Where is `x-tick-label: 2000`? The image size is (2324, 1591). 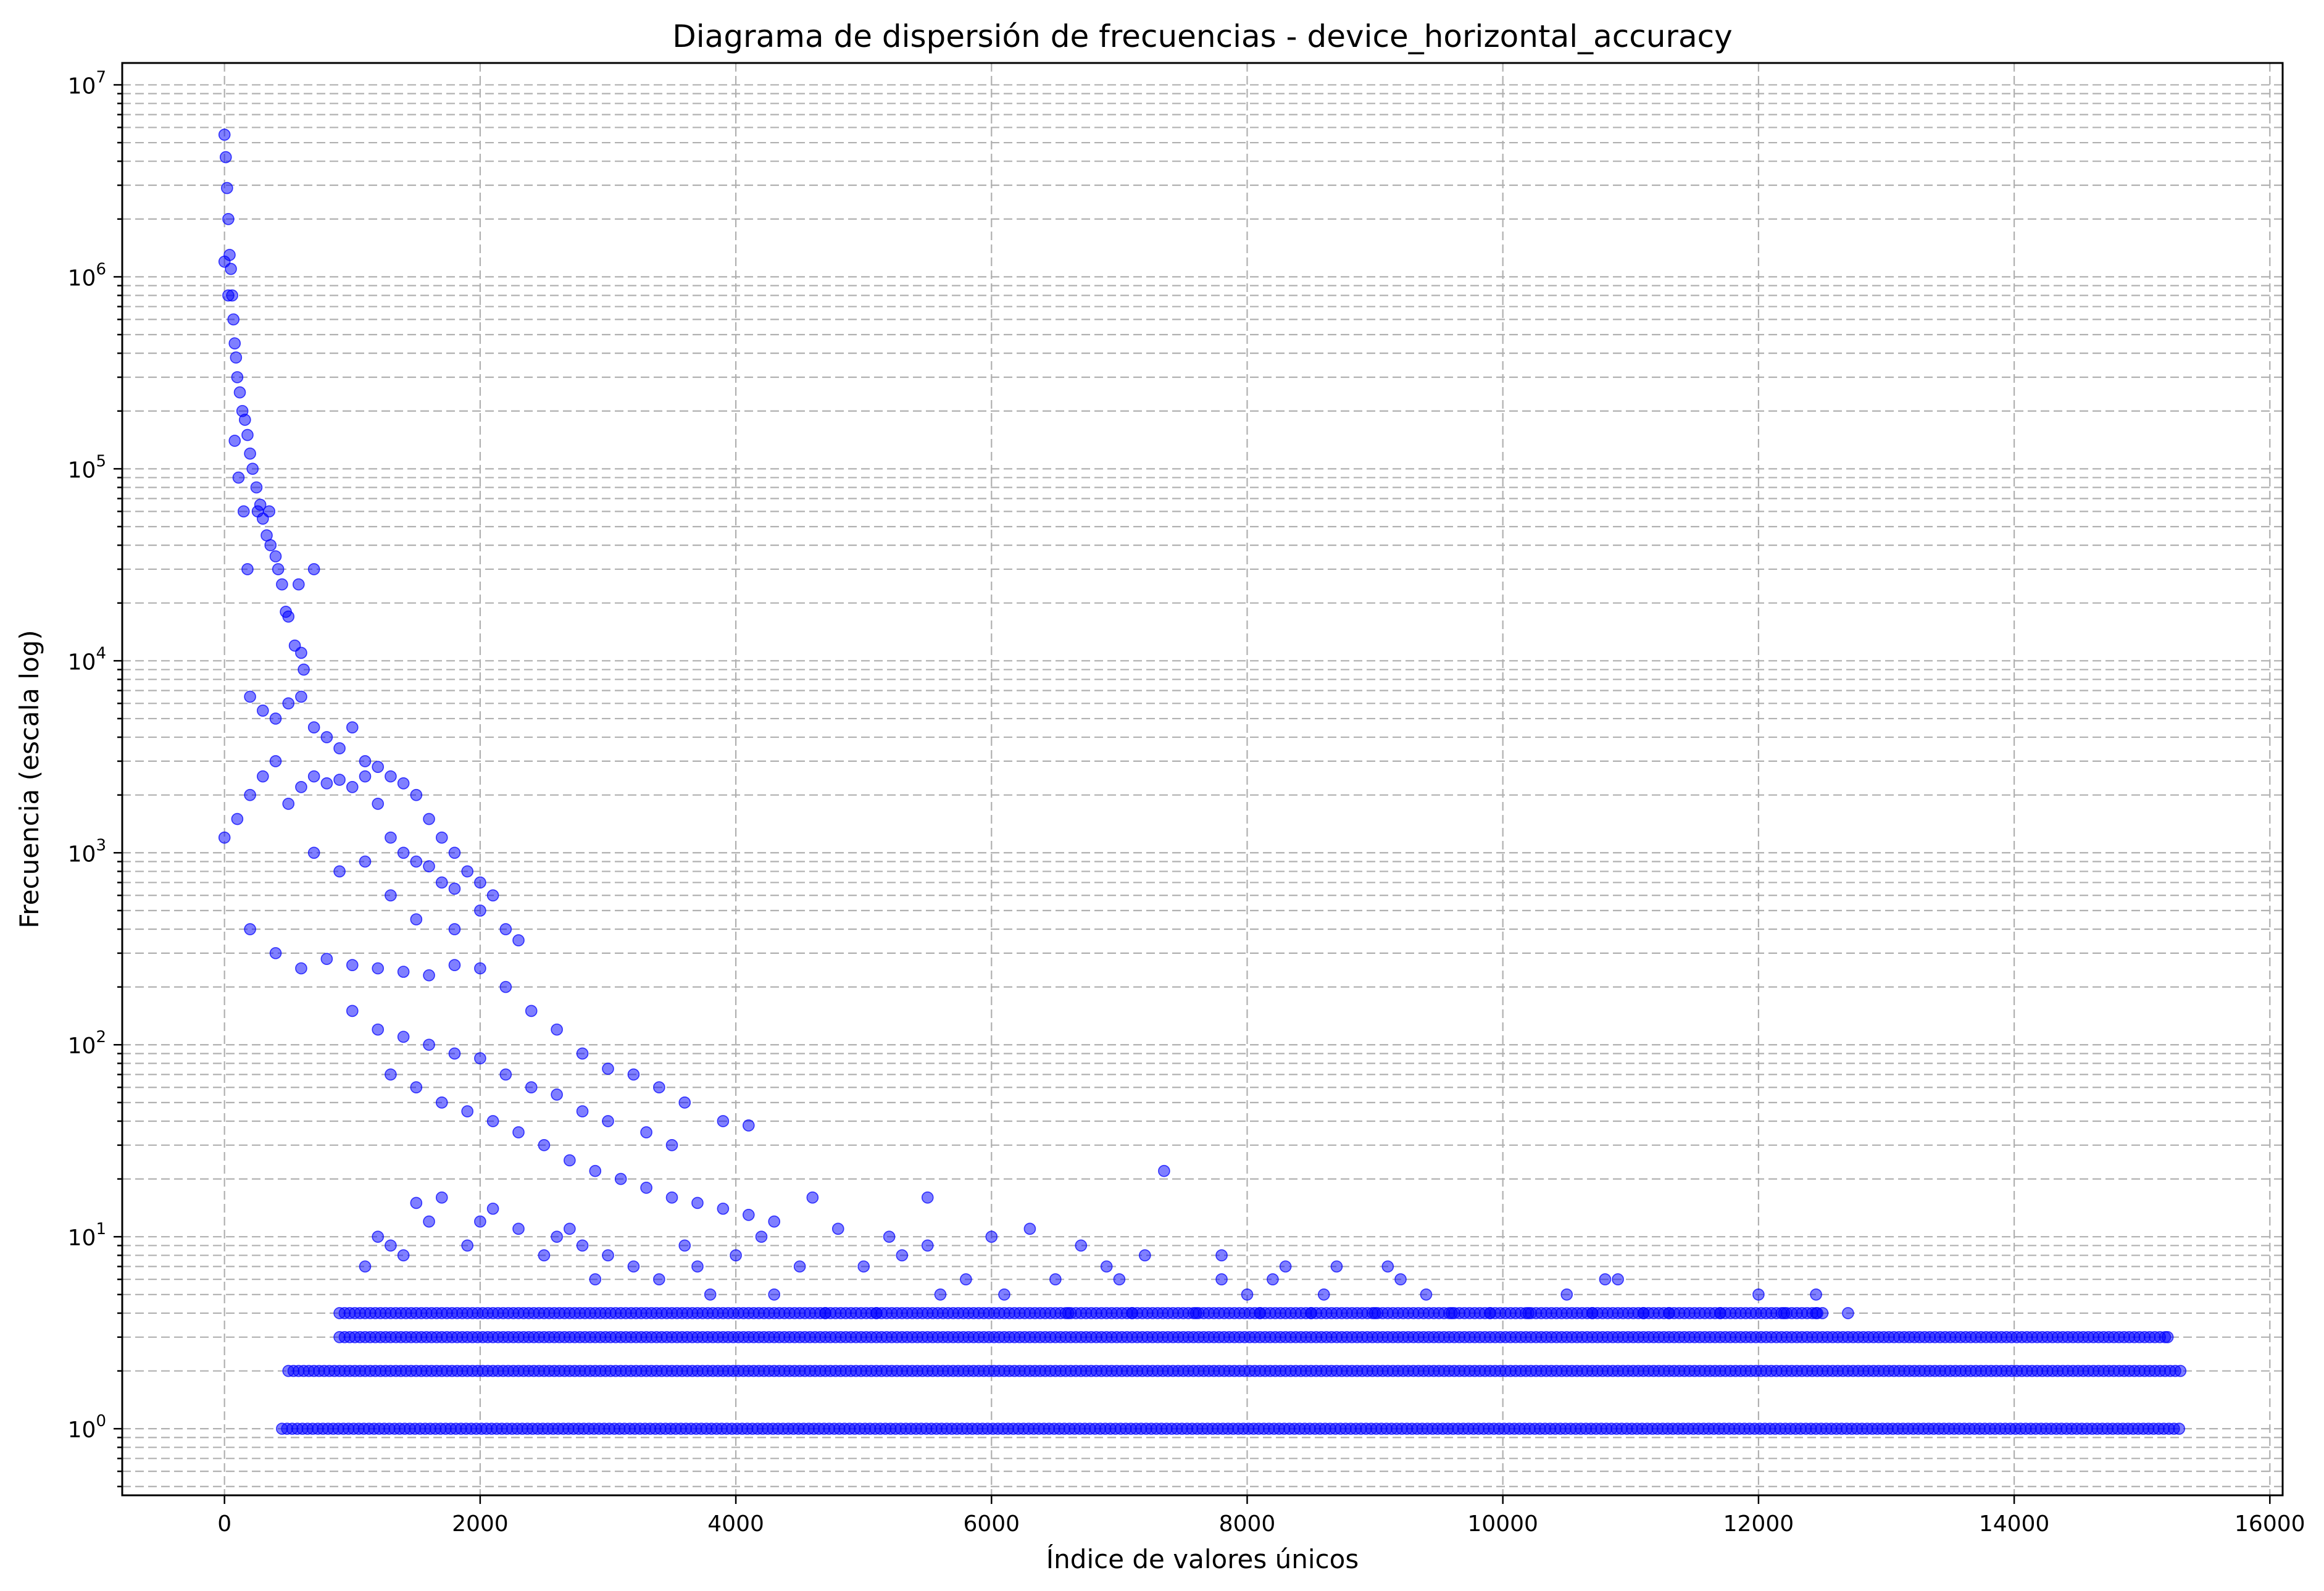
x-tick-label: 2000 is located at coordinates (480, 1524).